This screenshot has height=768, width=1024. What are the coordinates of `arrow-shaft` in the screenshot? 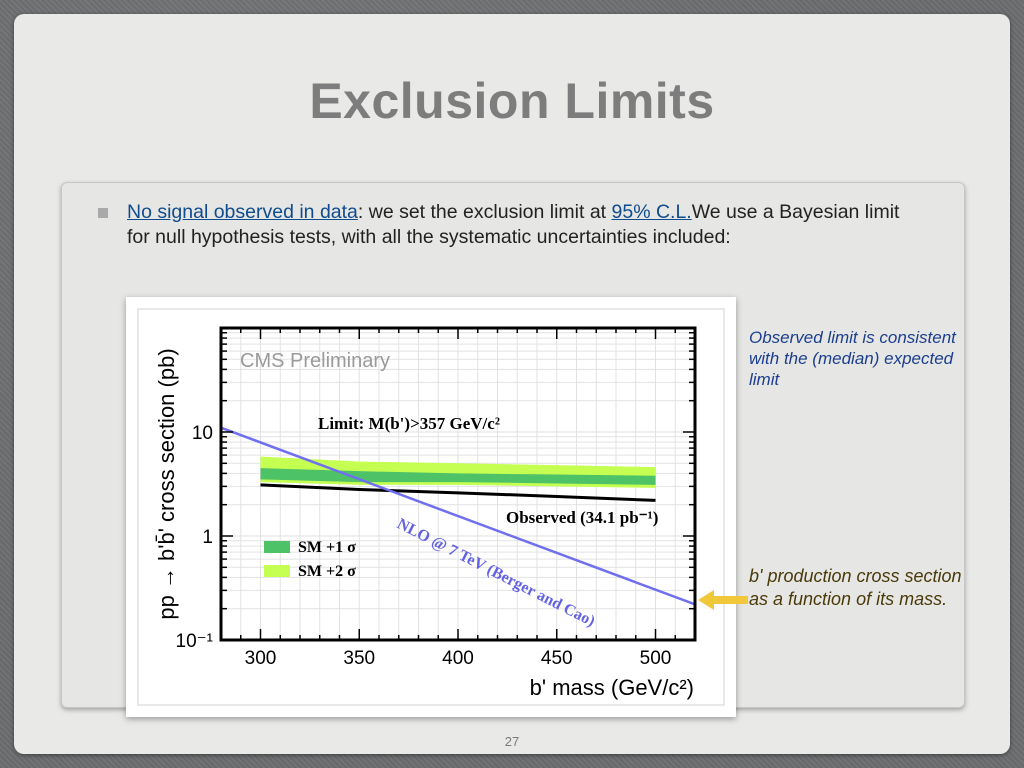 It's located at (730, 600).